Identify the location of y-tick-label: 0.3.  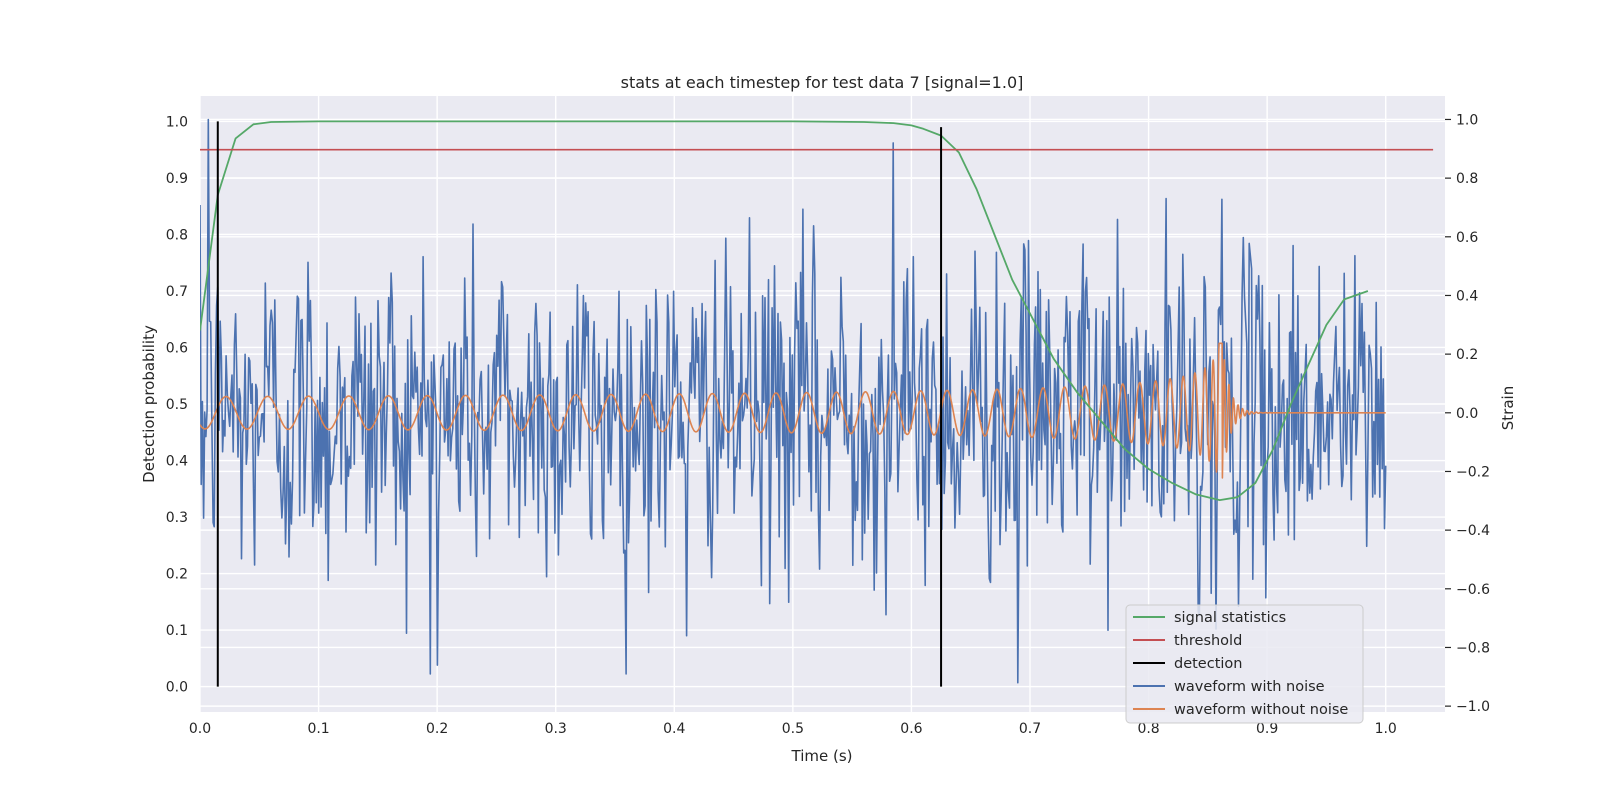
(177, 518).